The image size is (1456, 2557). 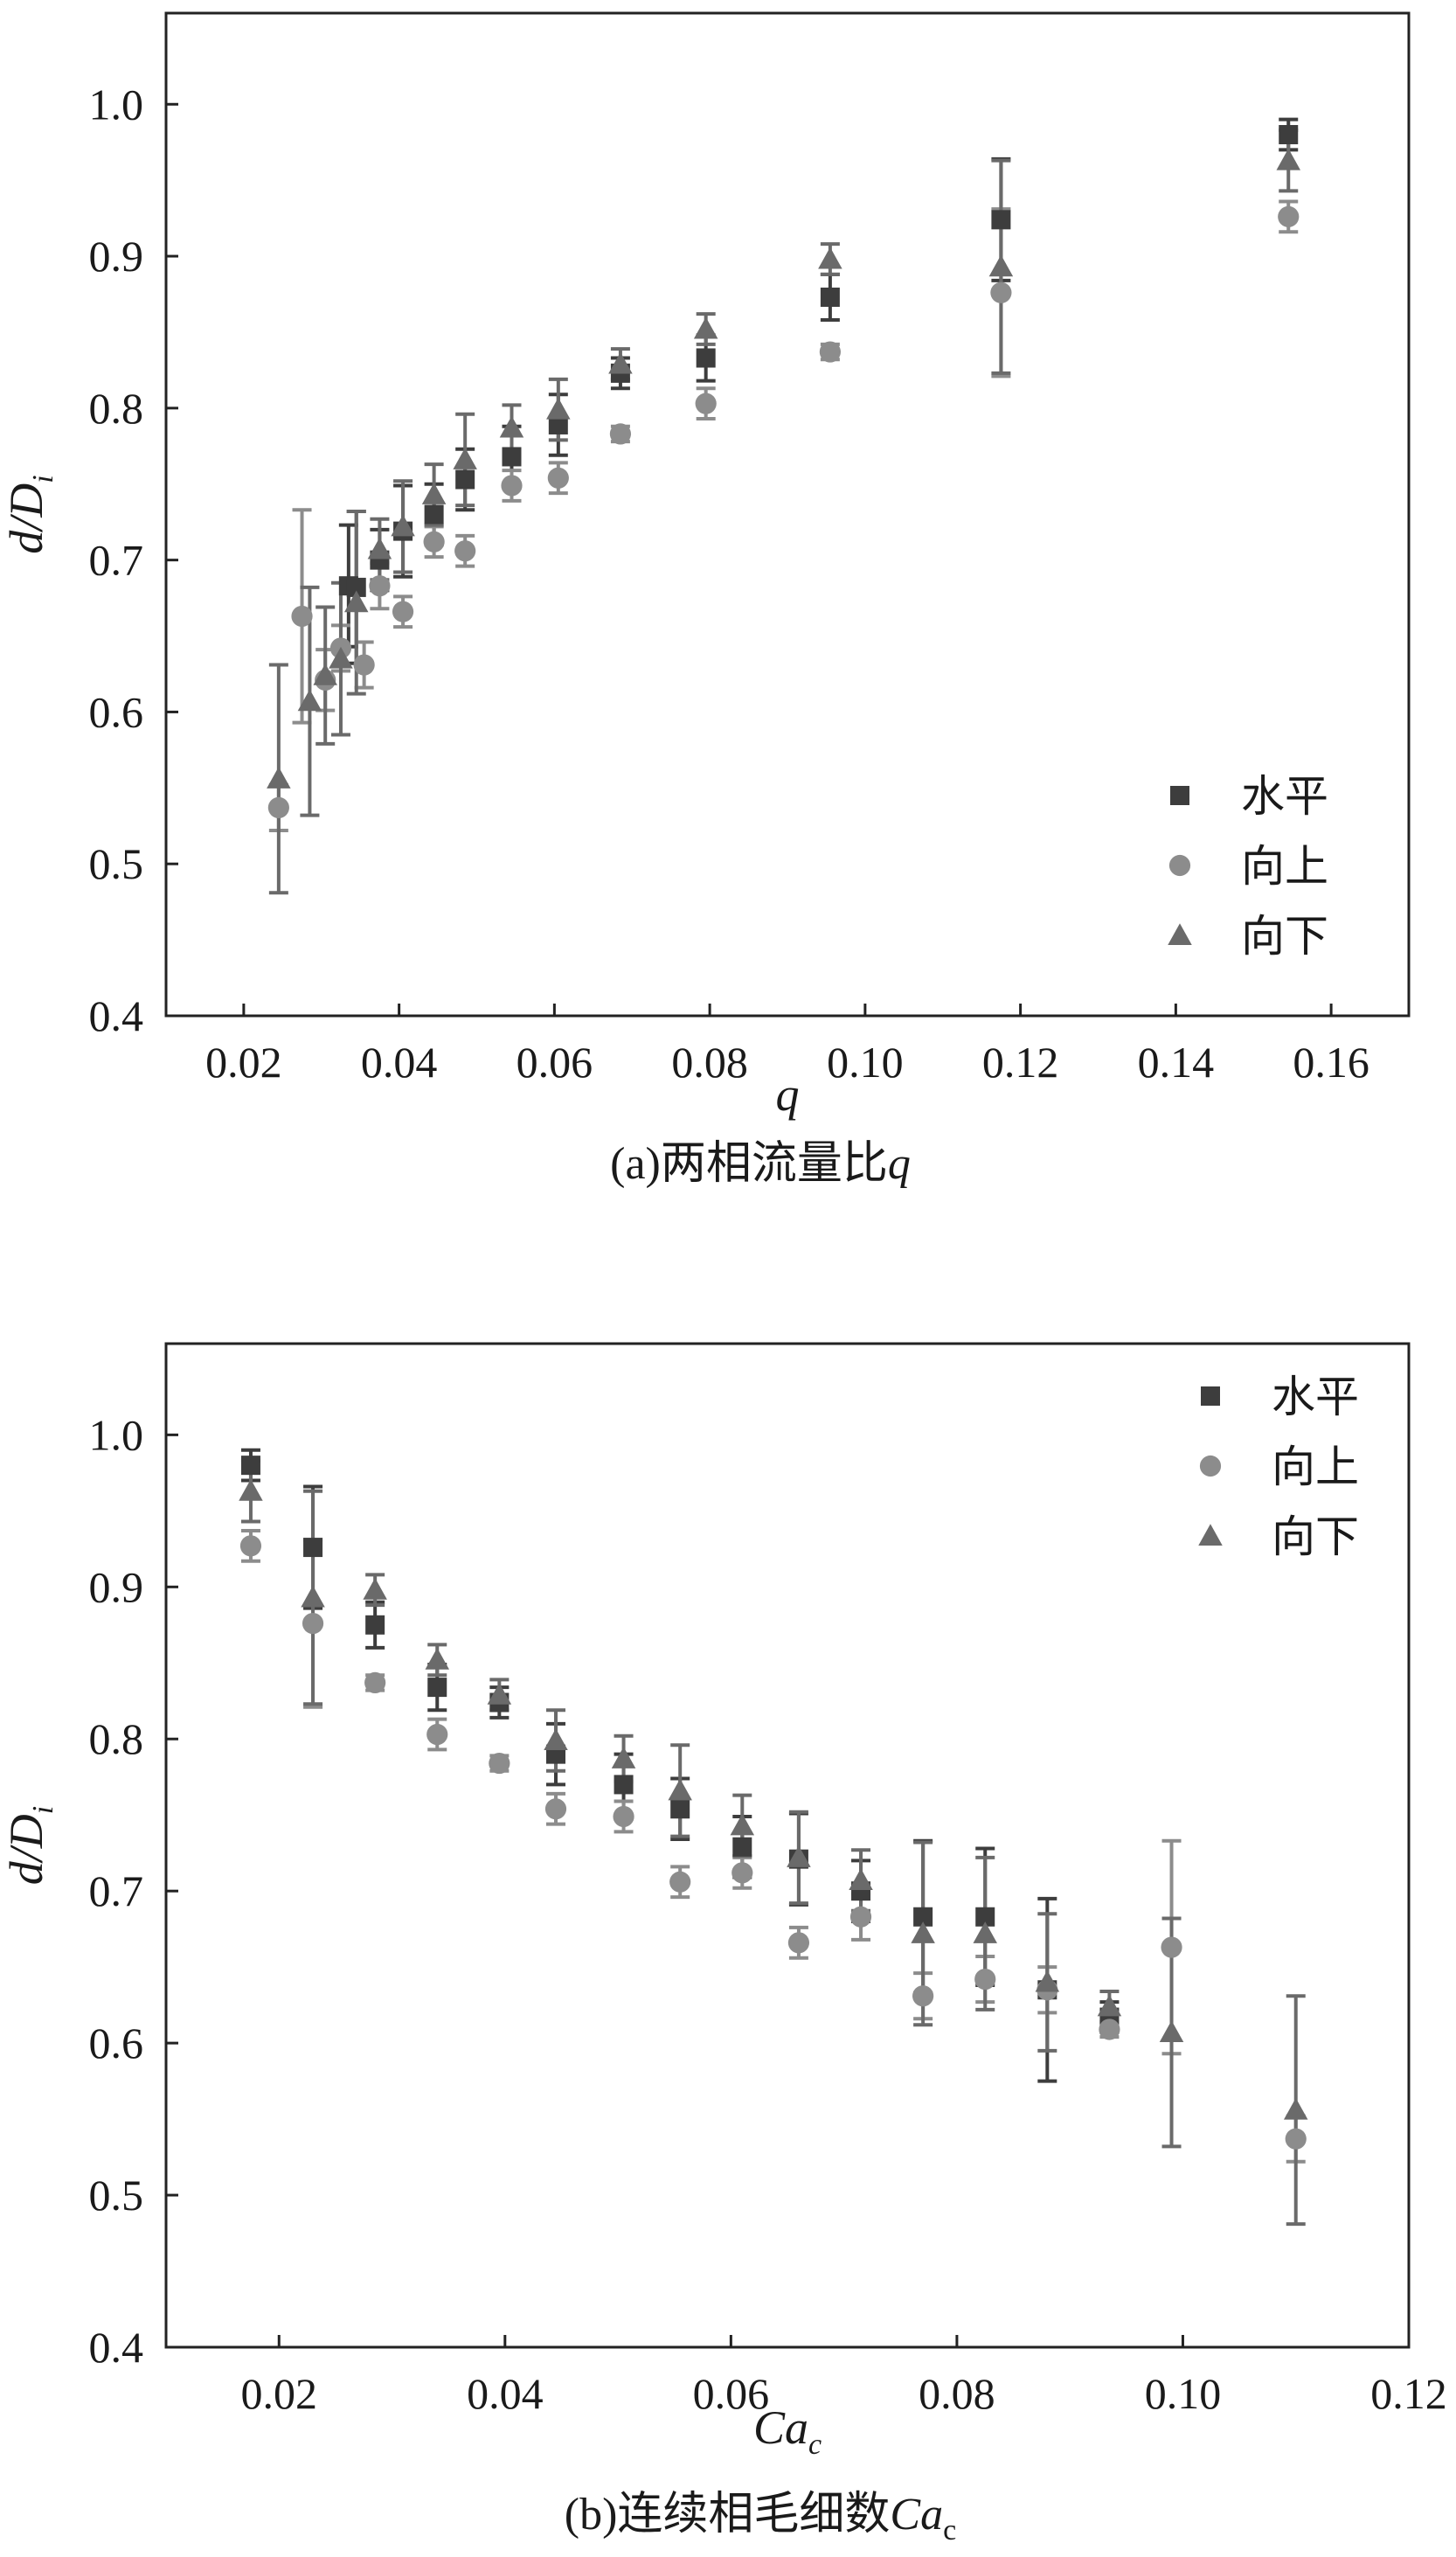 I want to click on legend-label: 向上, so click(x=1315, y=1467).